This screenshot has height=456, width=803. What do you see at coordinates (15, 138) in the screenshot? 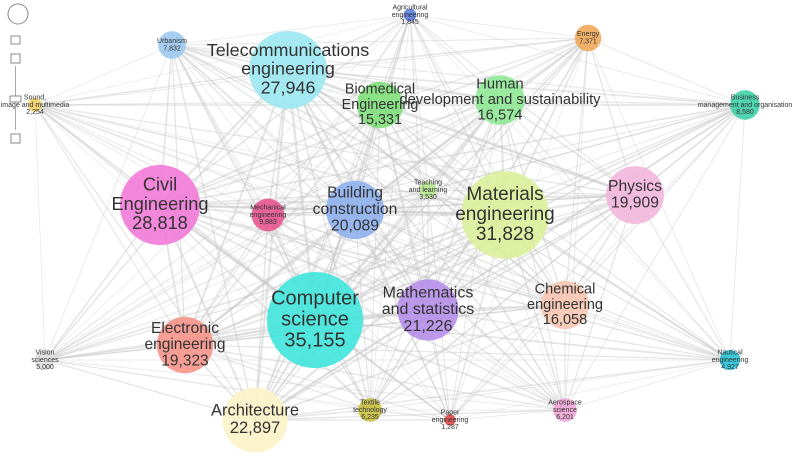
I see `zoom-out` at bounding box center [15, 138].